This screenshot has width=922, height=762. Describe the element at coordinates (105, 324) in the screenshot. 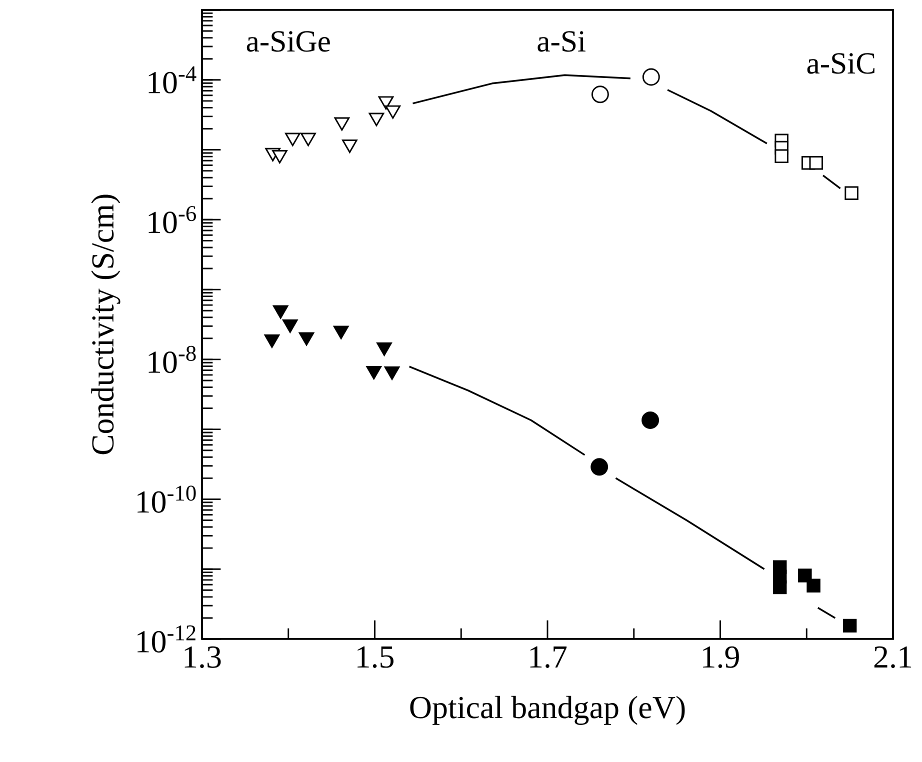

I see `y-axis-title: Conductivity (S/cm)` at that location.